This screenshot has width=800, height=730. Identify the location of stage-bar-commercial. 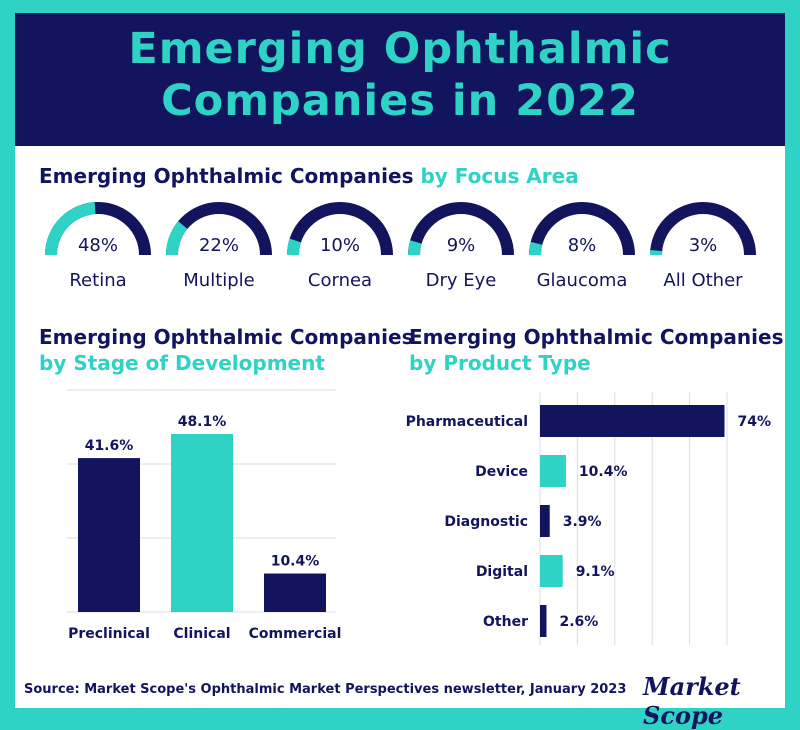
(295, 593).